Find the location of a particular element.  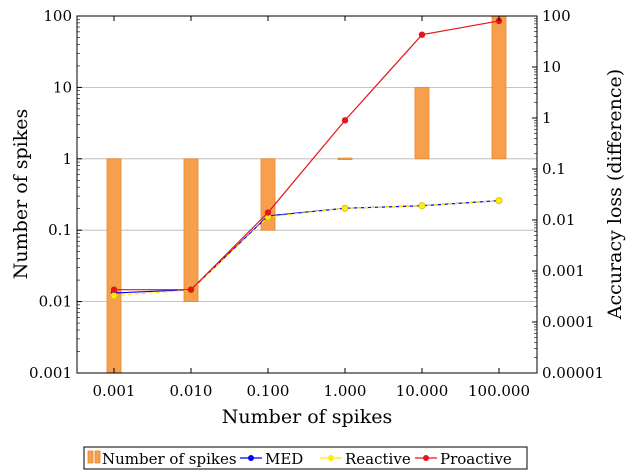

series-line-med is located at coordinates (306, 247).